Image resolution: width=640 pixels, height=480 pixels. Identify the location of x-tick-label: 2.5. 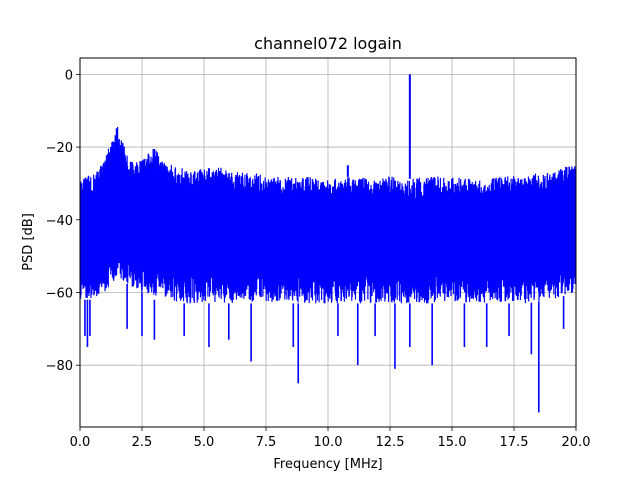
(142, 442).